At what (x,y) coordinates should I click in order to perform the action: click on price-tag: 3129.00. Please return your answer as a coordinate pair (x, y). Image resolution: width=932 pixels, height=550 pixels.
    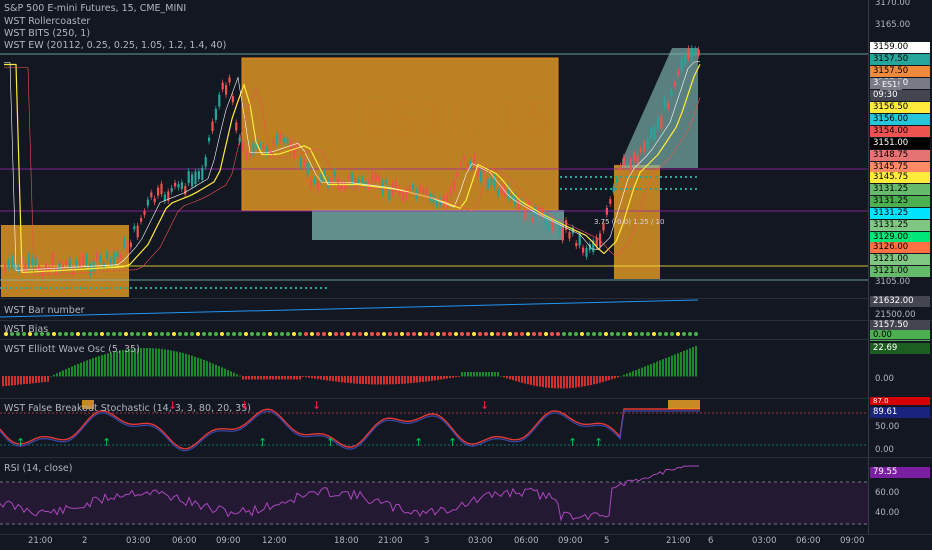
    Looking at the image, I should click on (900, 237).